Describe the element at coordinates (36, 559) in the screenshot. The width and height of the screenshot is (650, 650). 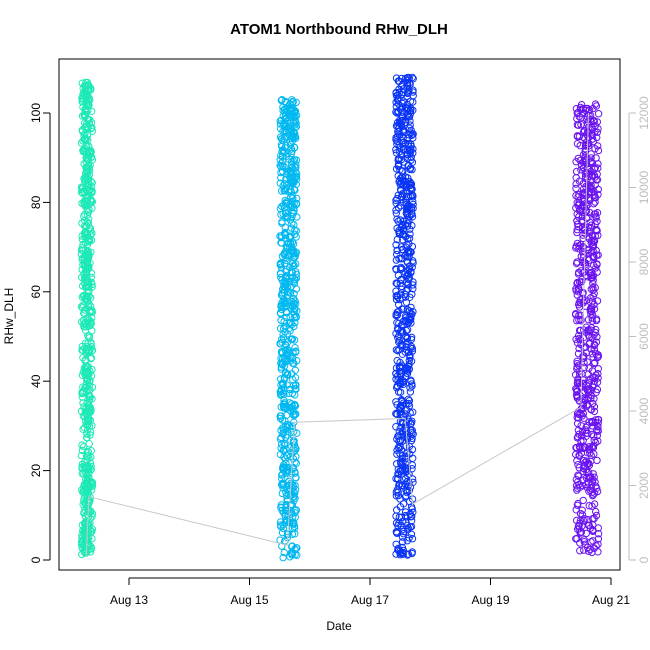
I see `y-tick-label: 0` at that location.